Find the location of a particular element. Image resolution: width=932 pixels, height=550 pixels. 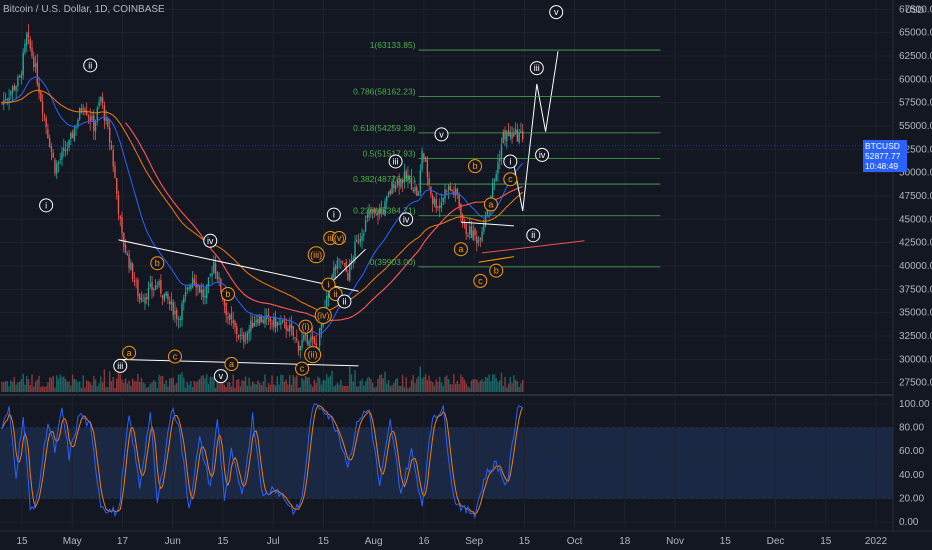

price-tick-label: 42500.00 is located at coordinates (915, 243).